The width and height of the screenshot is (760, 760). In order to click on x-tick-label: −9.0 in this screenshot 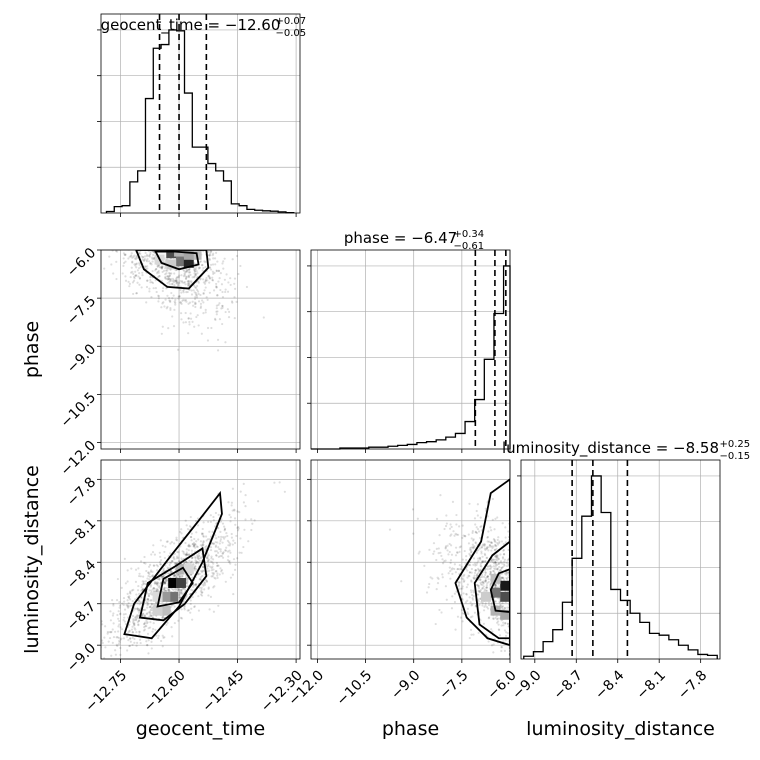, I will do `click(526, 684)`.